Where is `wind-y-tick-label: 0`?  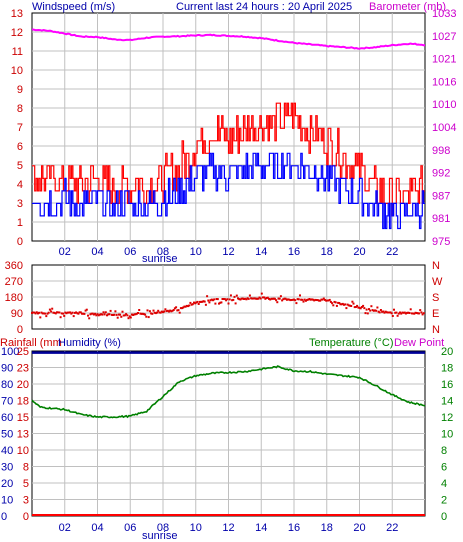
wind-y-tick-label: 0 is located at coordinates (20, 242).